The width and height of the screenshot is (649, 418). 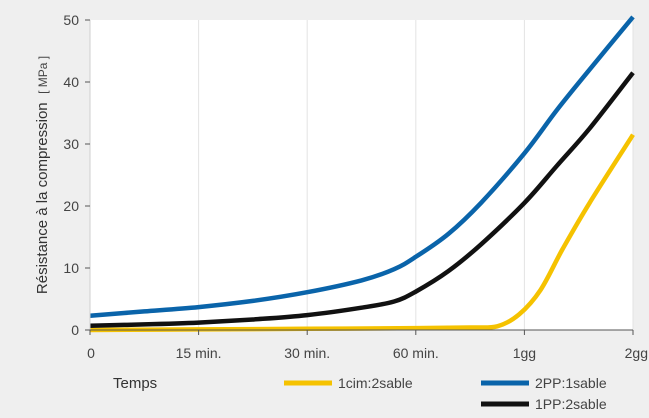 I want to click on y-axis-title: Résistance à la compression [ MPa ], so click(x=42, y=175).